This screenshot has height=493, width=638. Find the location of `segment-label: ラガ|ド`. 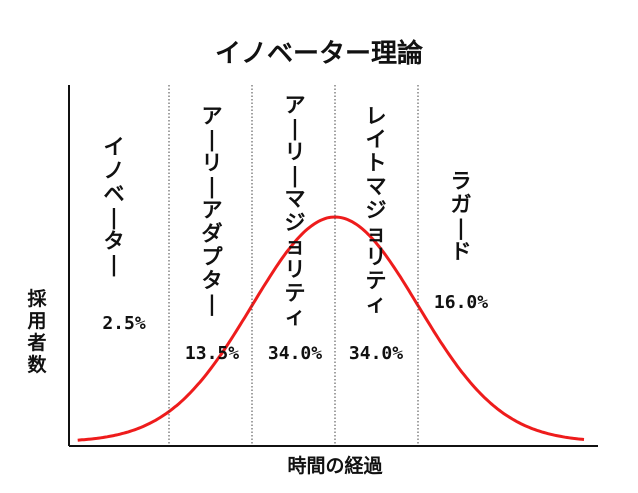

segment-label: ラガ|ド is located at coordinates (461, 216).